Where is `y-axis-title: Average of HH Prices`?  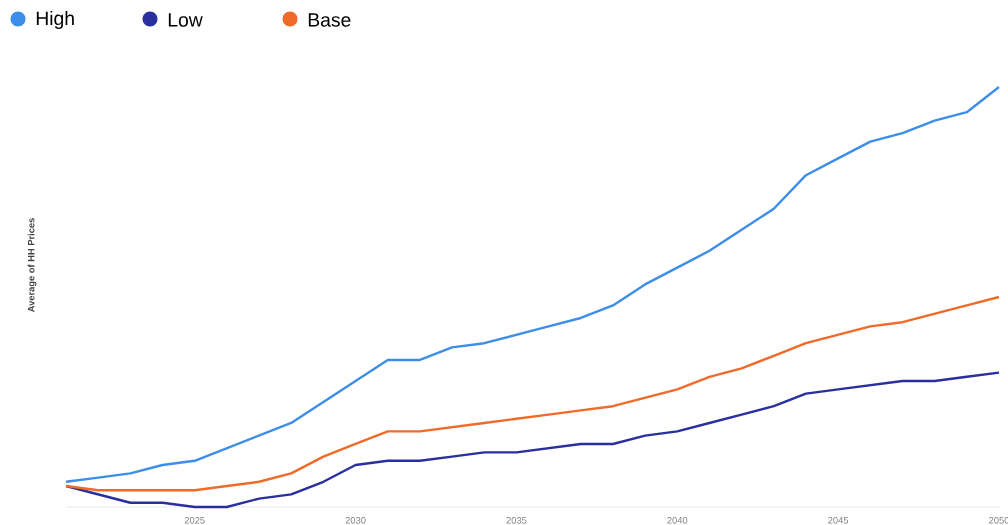 y-axis-title: Average of HH Prices is located at coordinates (32, 265).